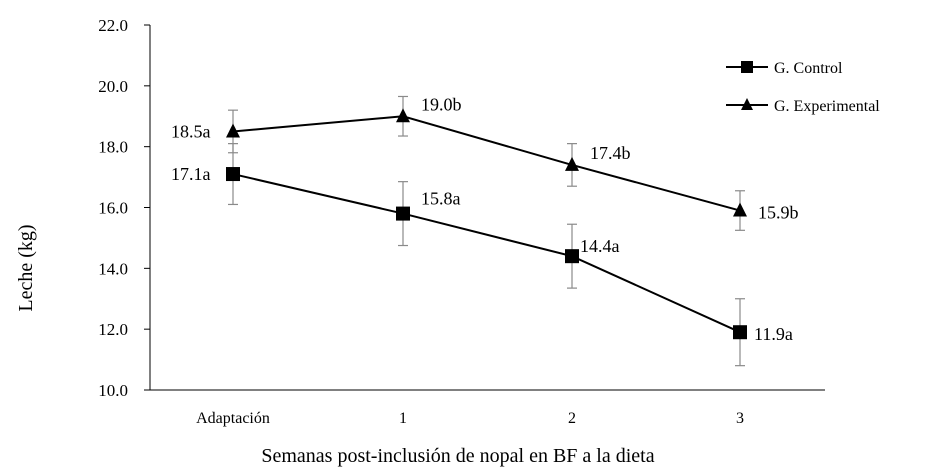  I want to click on legend-square-marker, so click(747, 67).